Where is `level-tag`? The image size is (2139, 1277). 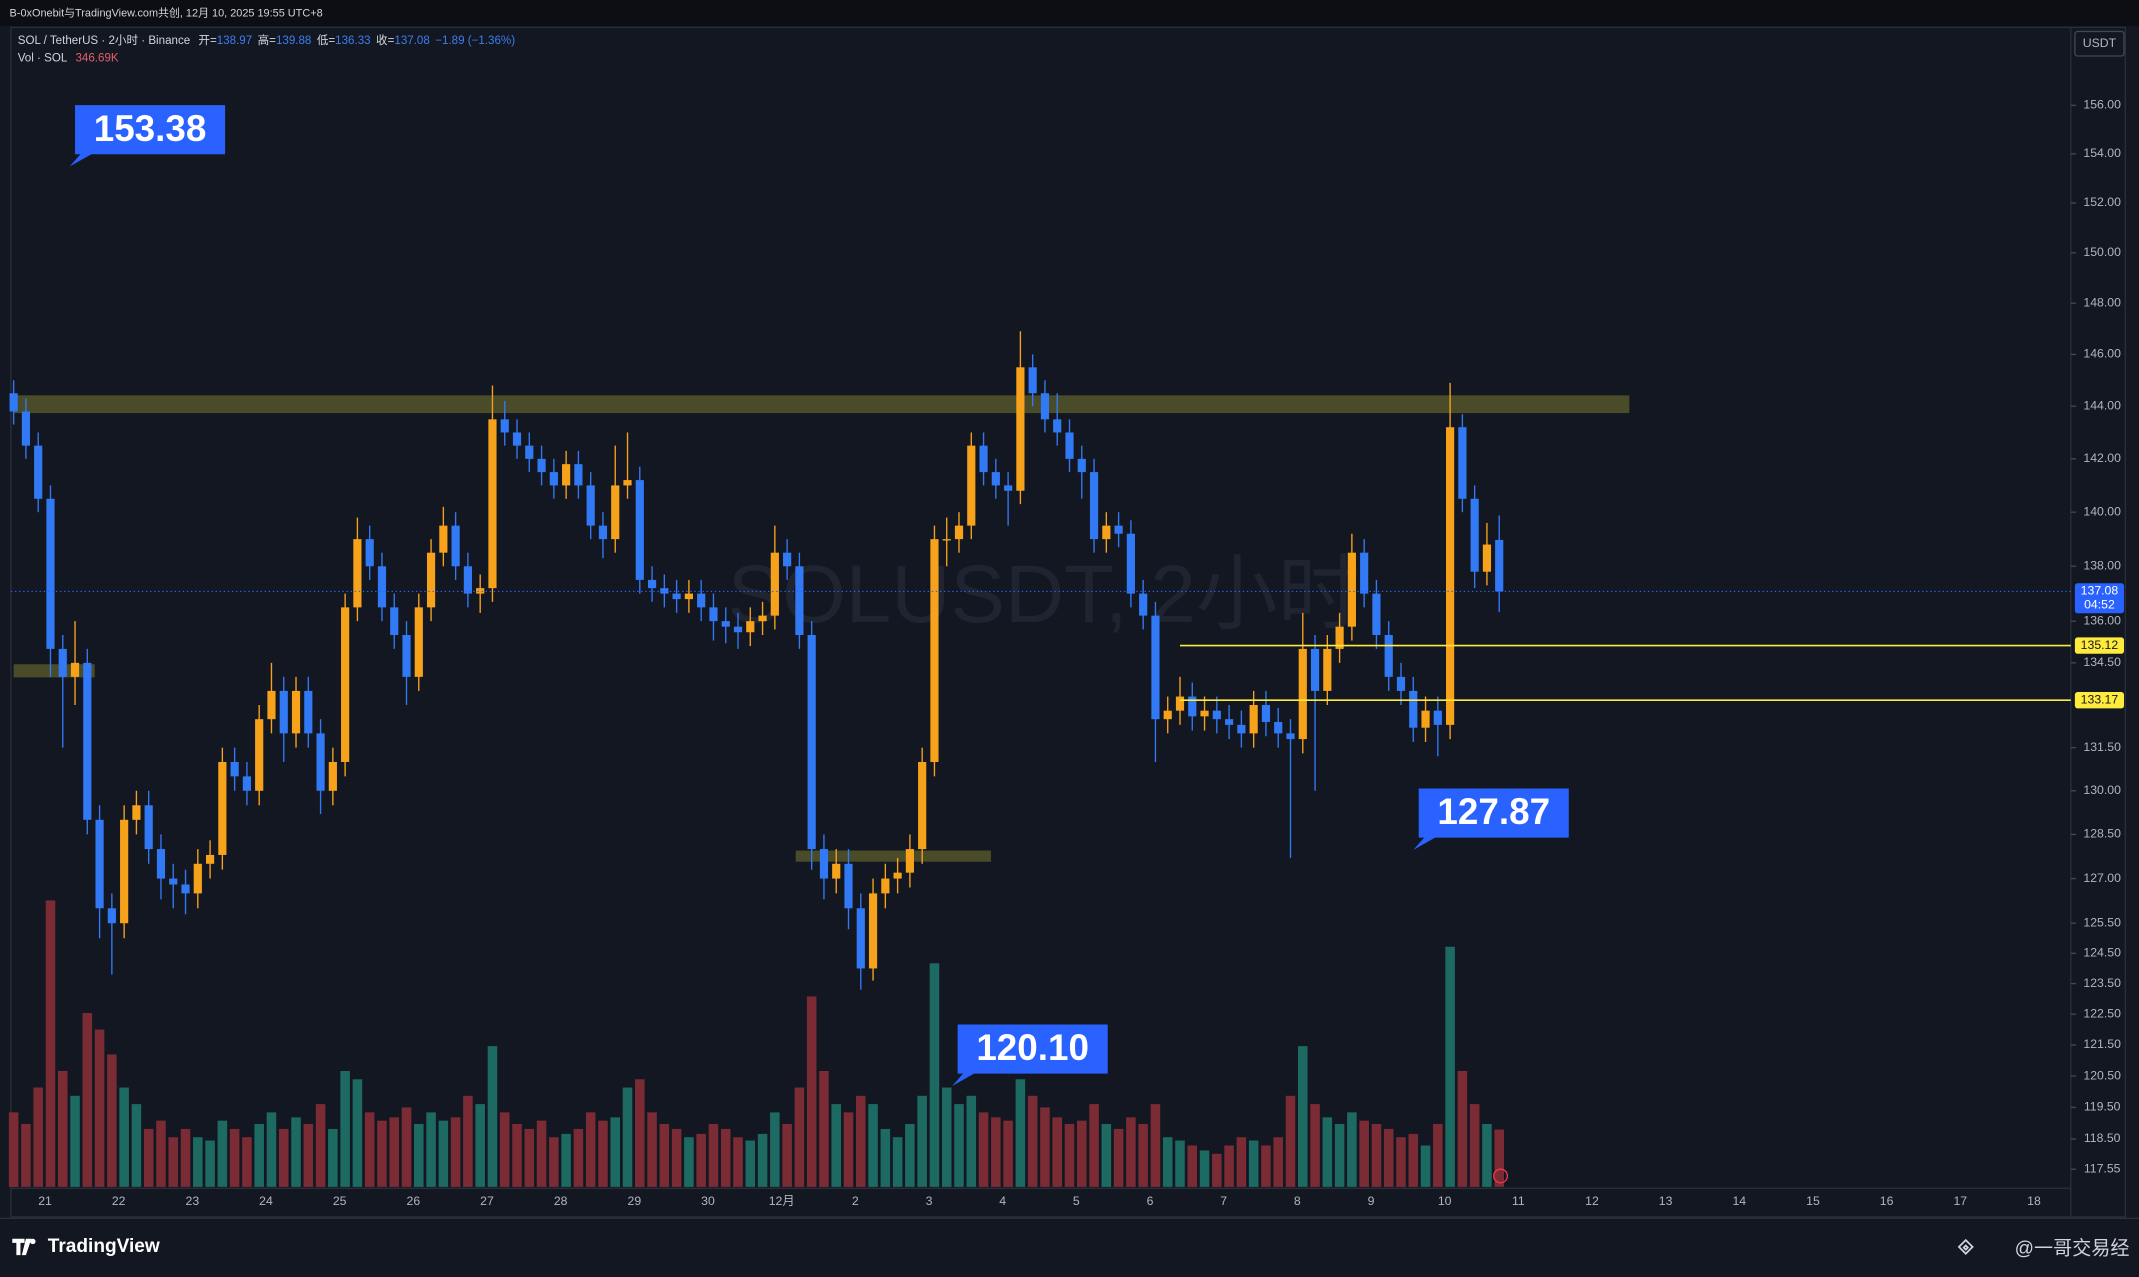 level-tag is located at coordinates (2099, 645).